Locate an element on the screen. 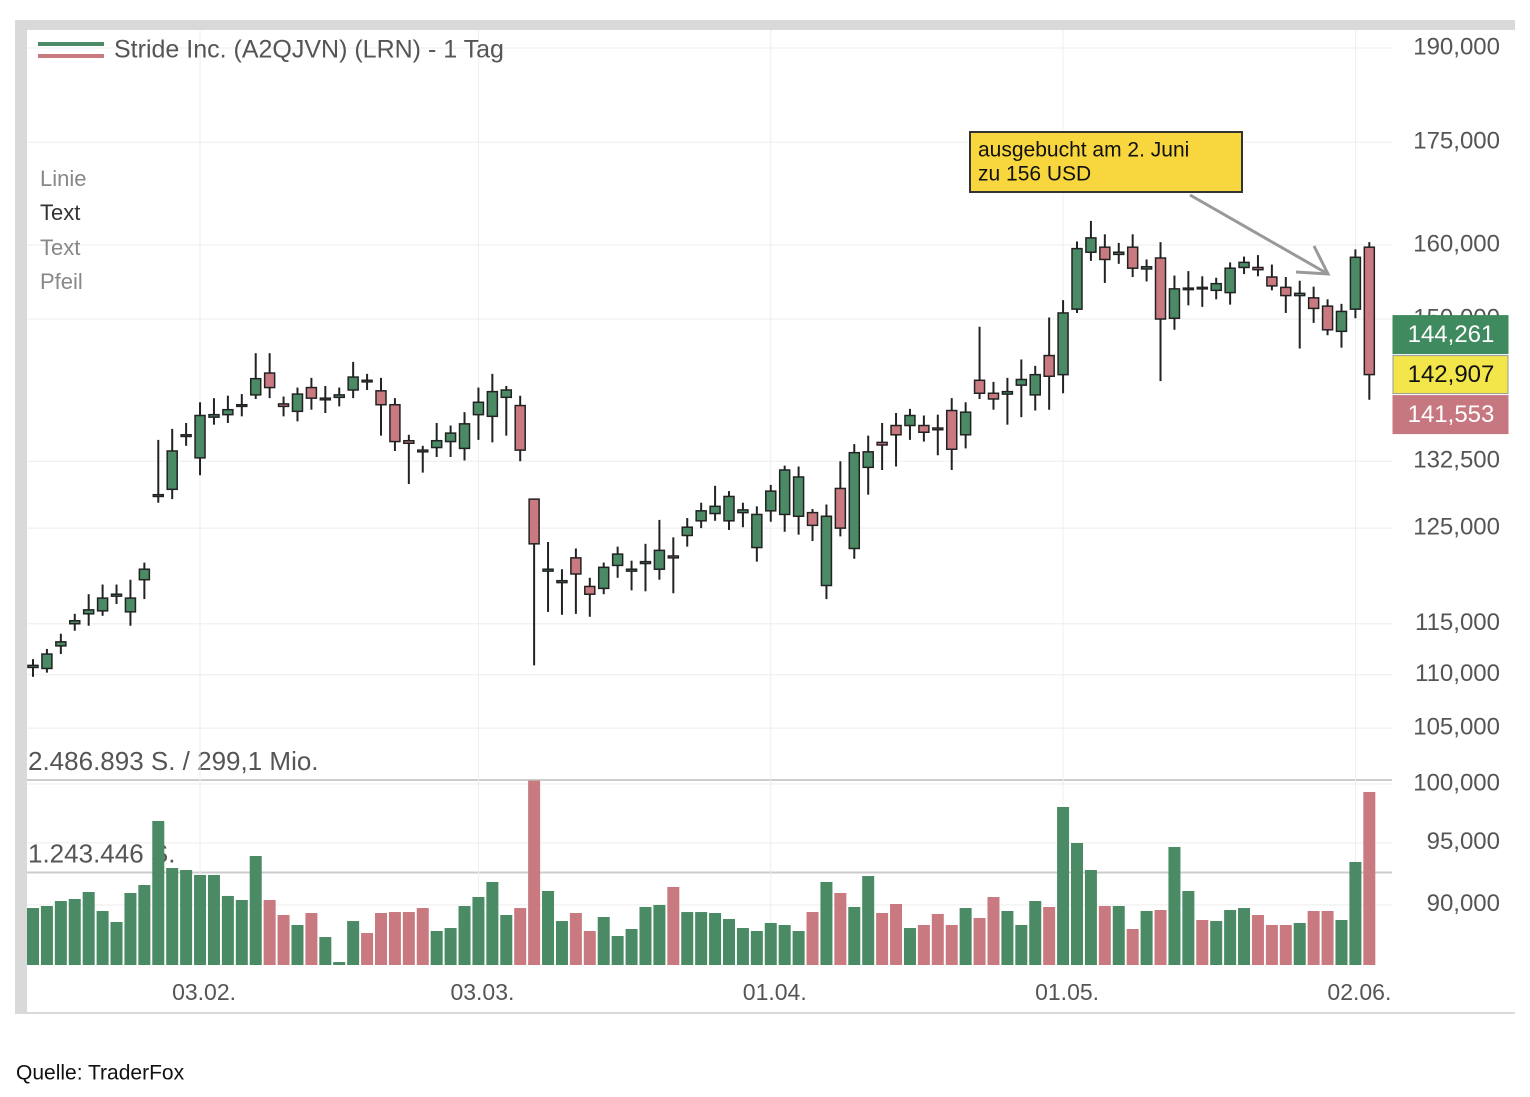  price-marker-label: 142,907 is located at coordinates (1451, 374).